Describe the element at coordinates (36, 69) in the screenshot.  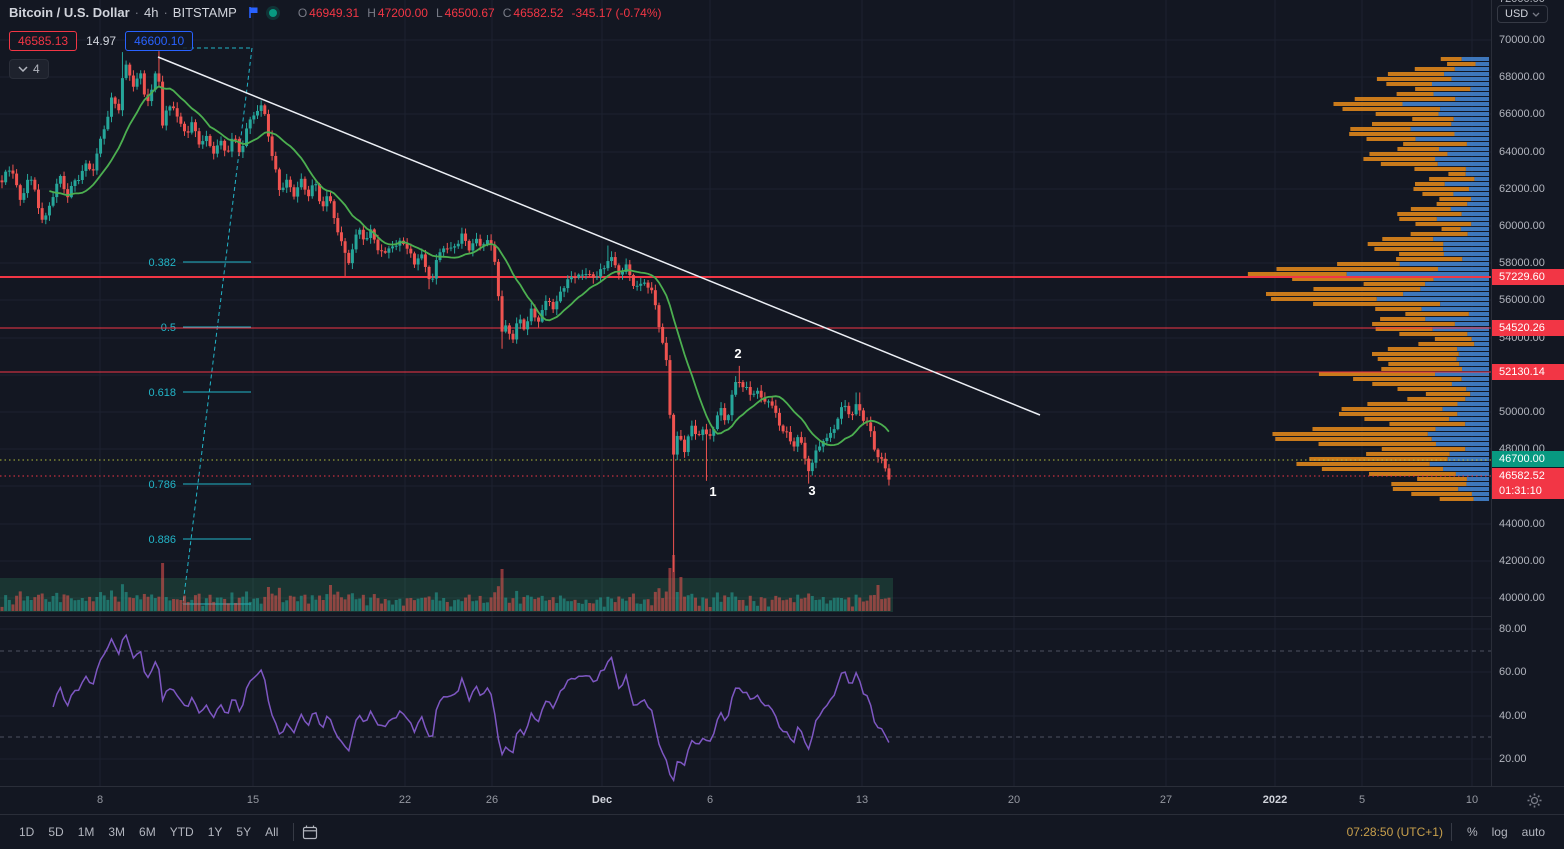
I see `indicator-count: 4` at that location.